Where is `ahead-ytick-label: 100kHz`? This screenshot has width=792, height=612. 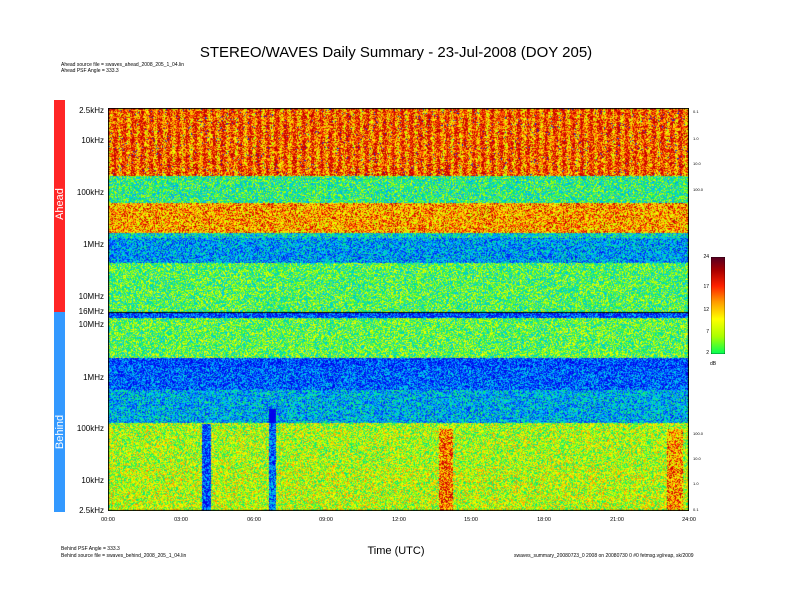
ahead-ytick-label: 100kHz is located at coordinates (90, 192).